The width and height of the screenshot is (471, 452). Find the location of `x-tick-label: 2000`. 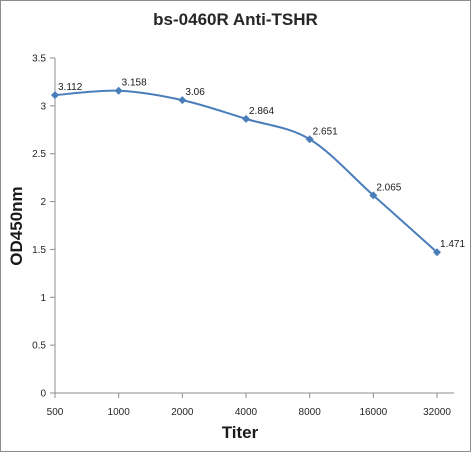

x-tick-label: 2000 is located at coordinates (182, 412).